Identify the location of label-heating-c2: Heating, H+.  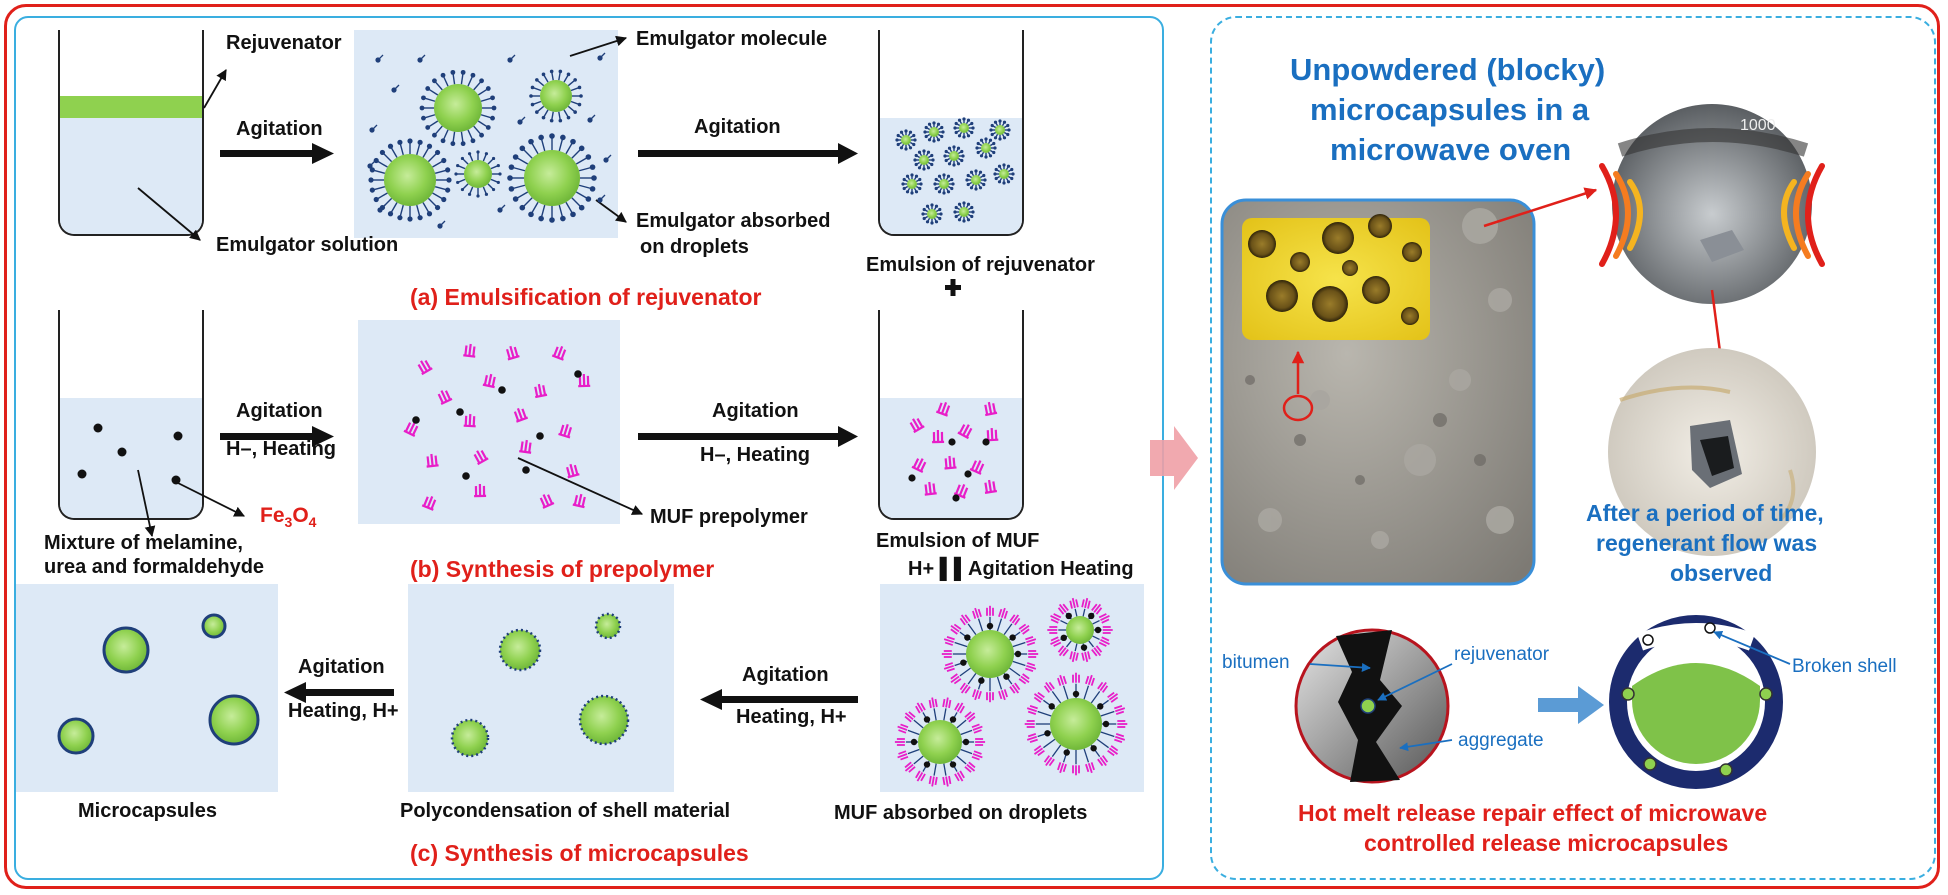
(791, 717).